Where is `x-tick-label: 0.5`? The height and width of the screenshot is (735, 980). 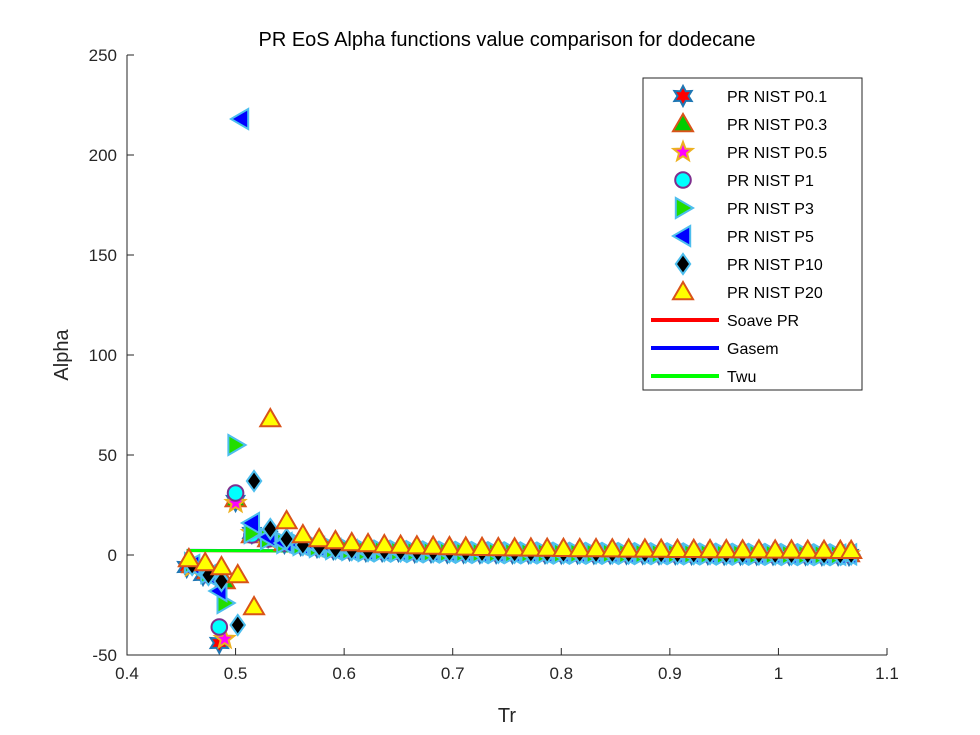 x-tick-label: 0.5 is located at coordinates (236, 673).